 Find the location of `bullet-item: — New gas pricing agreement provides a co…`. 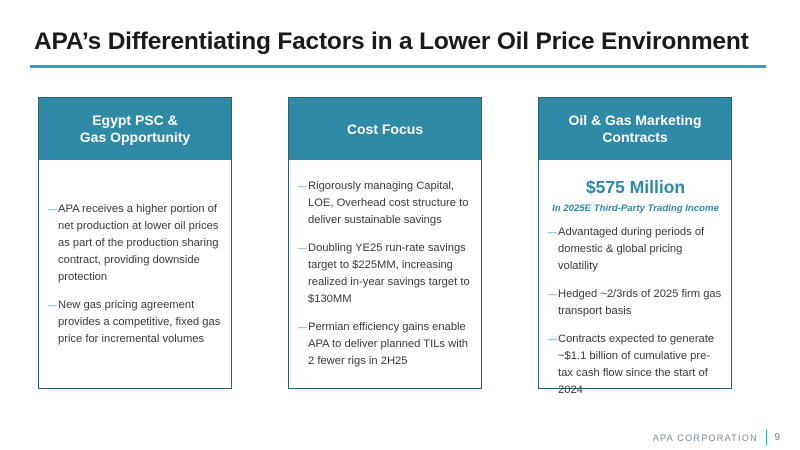

bullet-item: — New gas pricing agreement provides a co… is located at coordinates (135, 322).